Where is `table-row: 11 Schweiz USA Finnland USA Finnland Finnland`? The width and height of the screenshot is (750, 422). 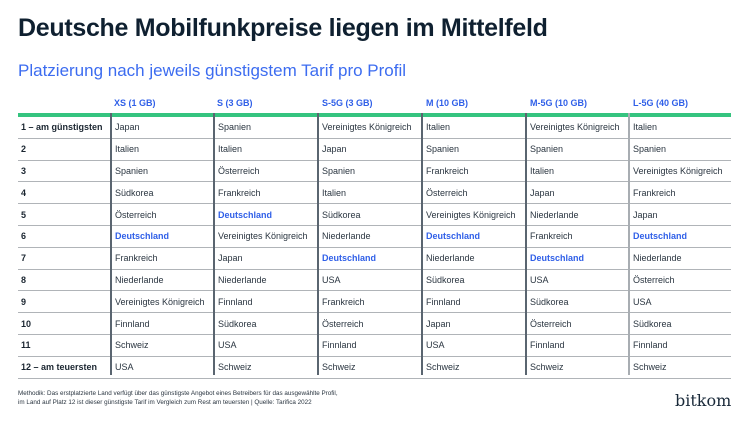
table-row: 11 Schweiz USA Finnland USA Finnland Finnland is located at coordinates (374, 346).